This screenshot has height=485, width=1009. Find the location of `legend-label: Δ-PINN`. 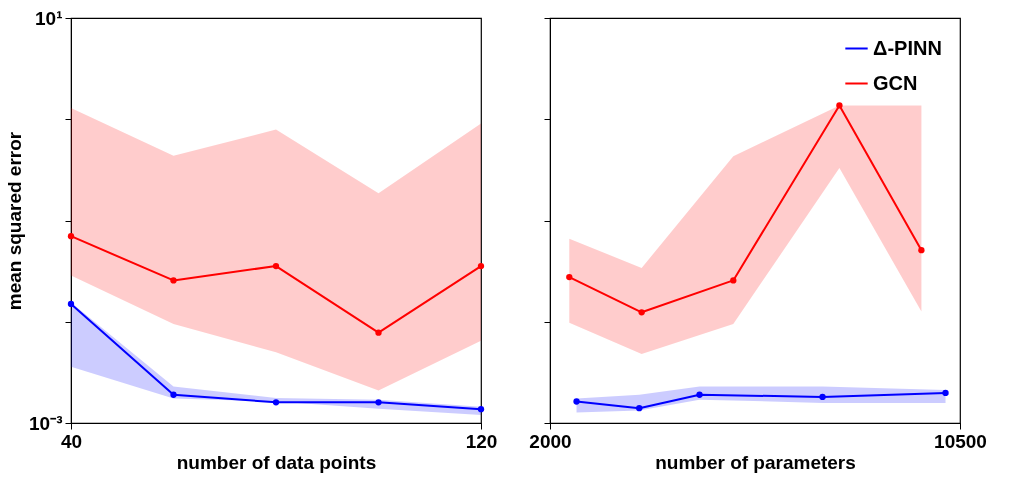

legend-label: Δ-PINN is located at coordinates (907, 47).